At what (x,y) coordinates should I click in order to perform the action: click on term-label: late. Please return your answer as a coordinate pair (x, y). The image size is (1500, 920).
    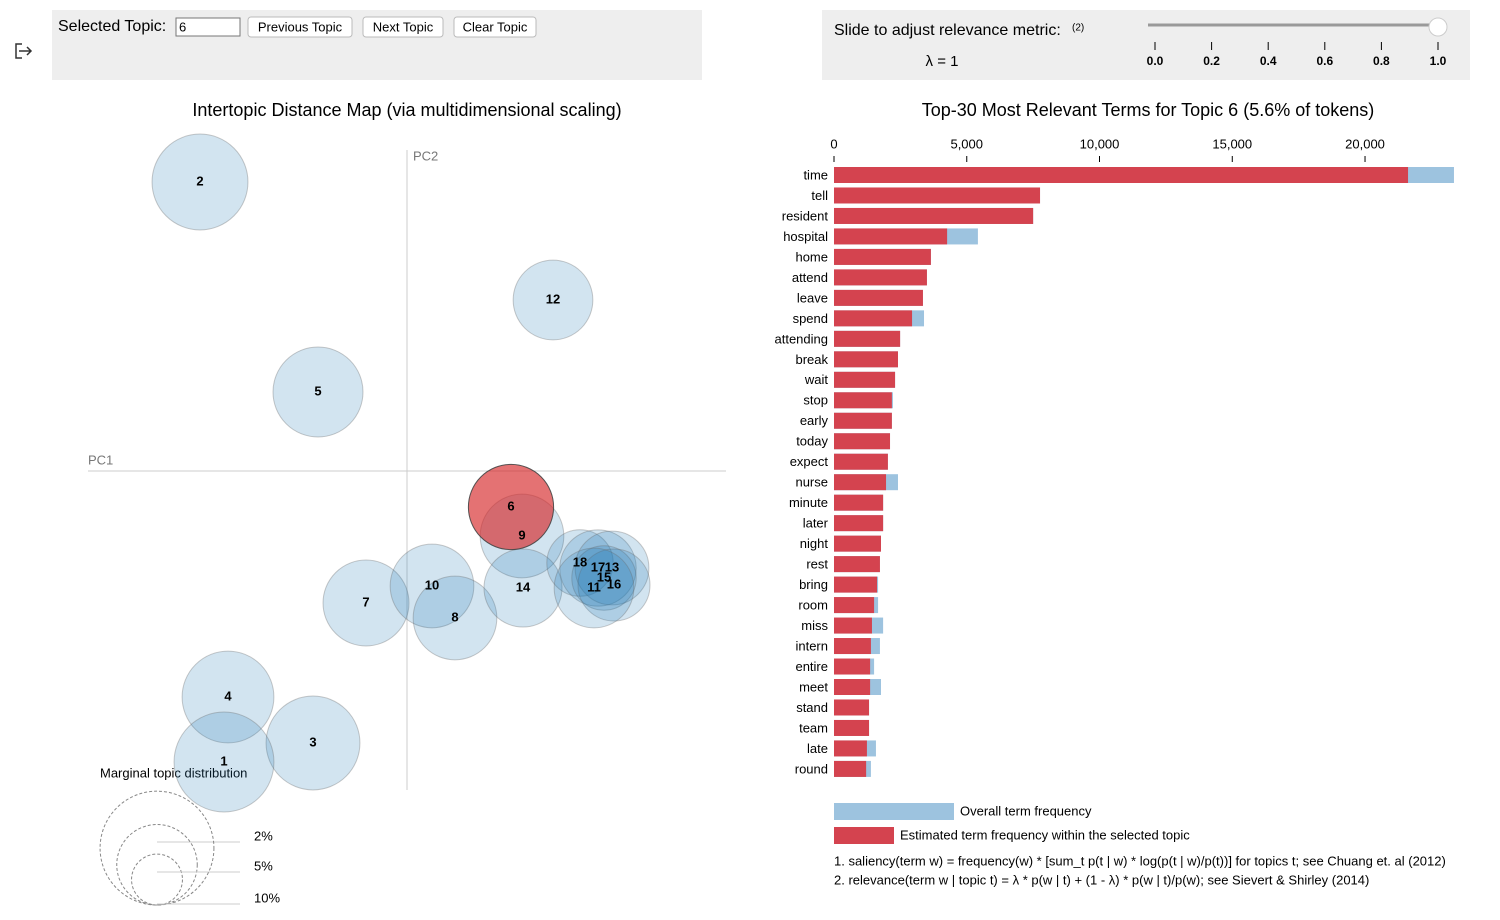
    Looking at the image, I should click on (817, 748).